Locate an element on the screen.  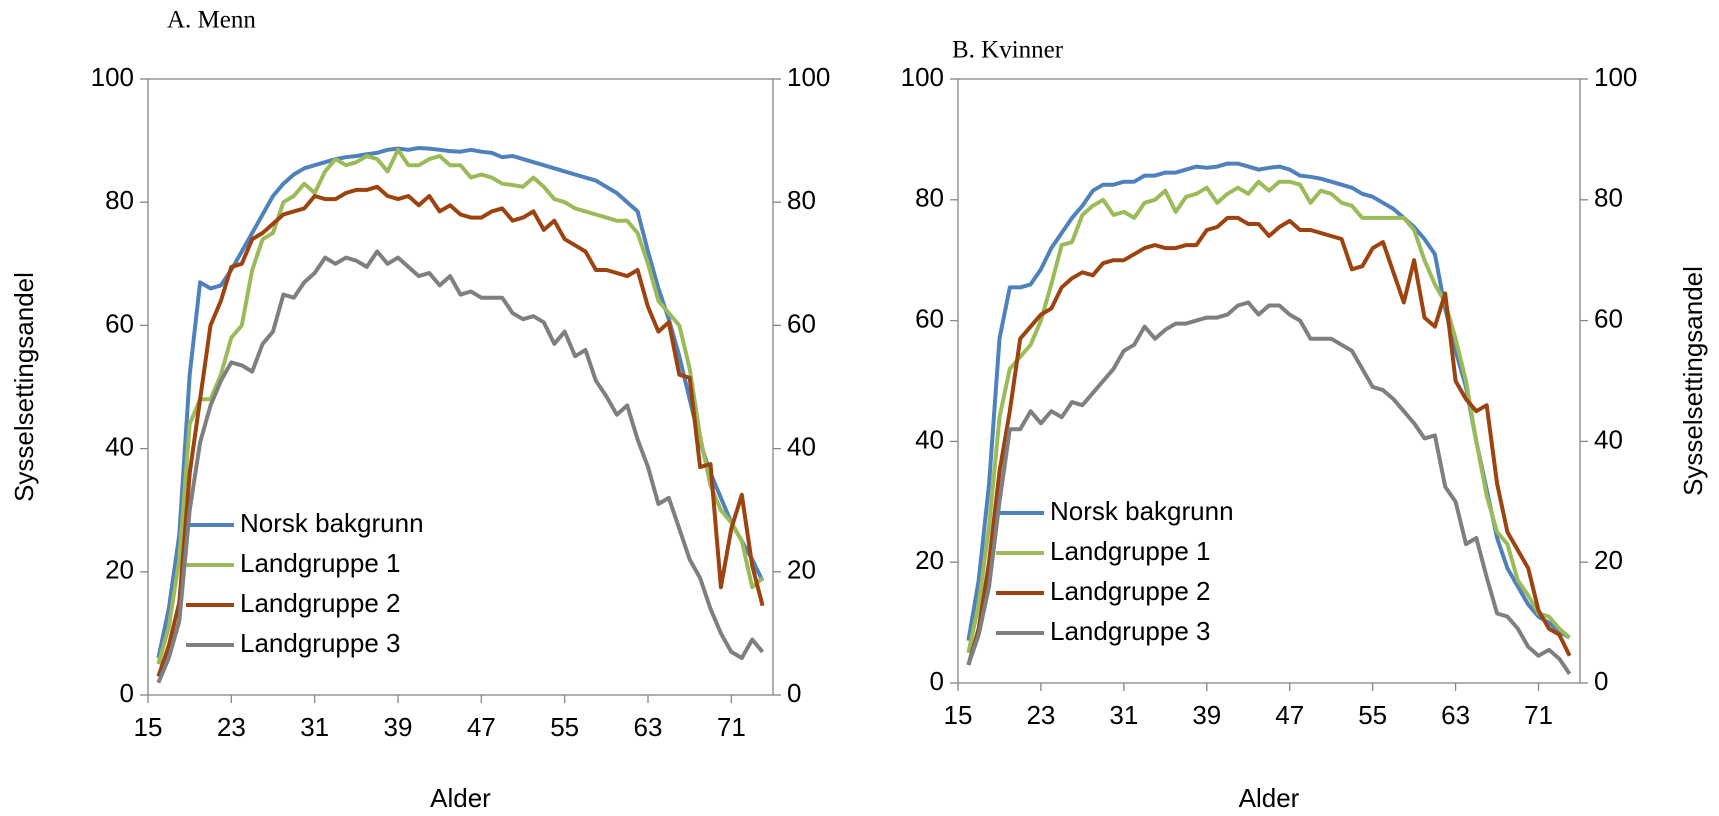
y-axis-label: Sysselsettingsandel is located at coordinates (24, 387).